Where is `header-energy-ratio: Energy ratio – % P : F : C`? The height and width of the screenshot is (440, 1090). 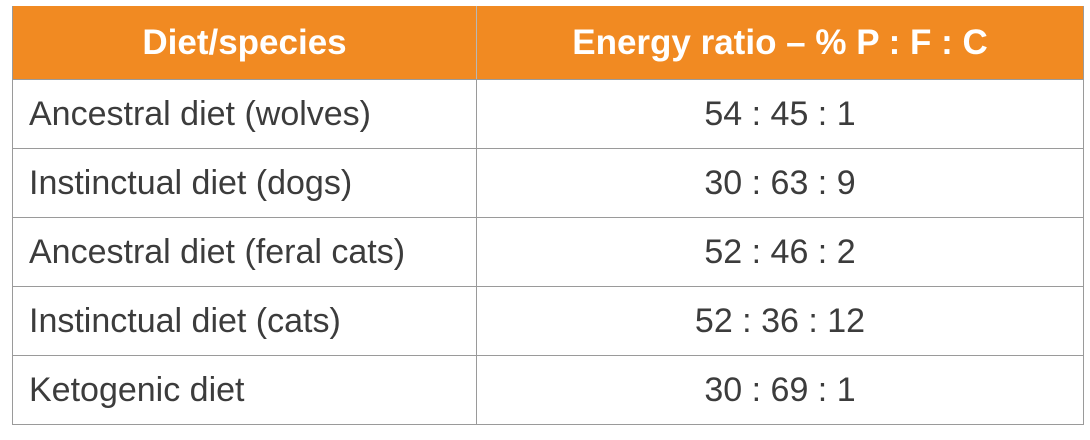
header-energy-ratio: Energy ratio – % P : F : C is located at coordinates (780, 43).